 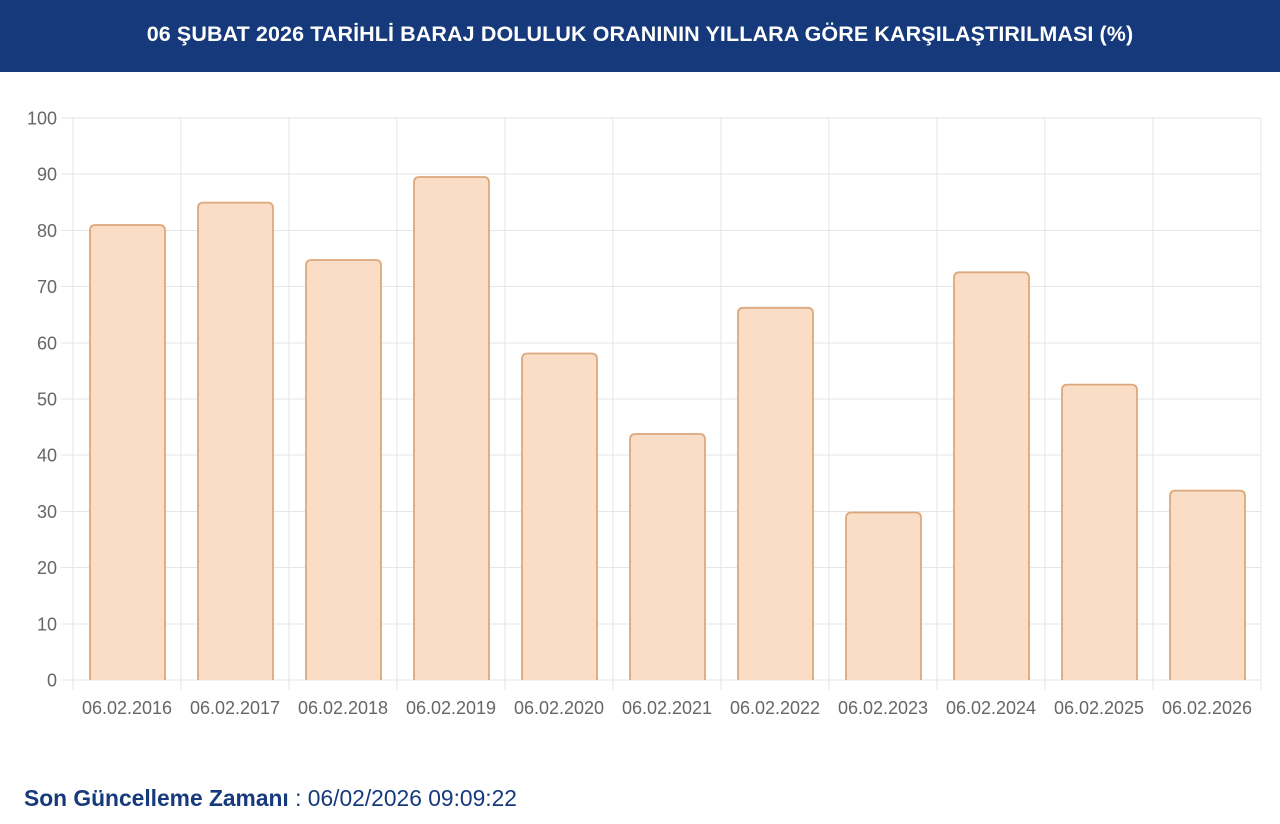 What do you see at coordinates (47, 287) in the screenshot?
I see `svg-text: 70` at bounding box center [47, 287].